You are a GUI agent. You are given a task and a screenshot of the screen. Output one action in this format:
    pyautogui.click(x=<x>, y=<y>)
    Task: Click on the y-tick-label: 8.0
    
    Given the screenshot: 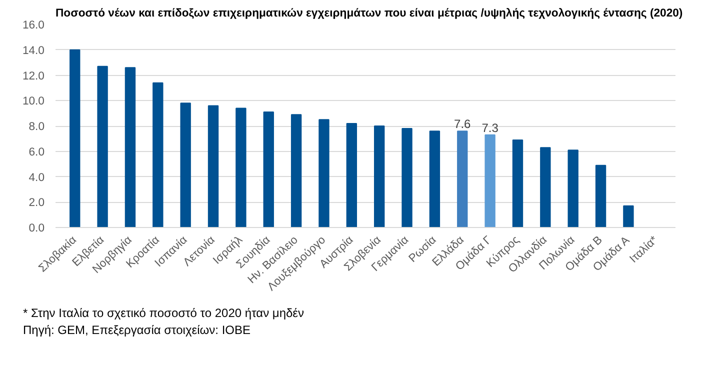 What is the action you would take?
    pyautogui.click(x=36, y=127)
    